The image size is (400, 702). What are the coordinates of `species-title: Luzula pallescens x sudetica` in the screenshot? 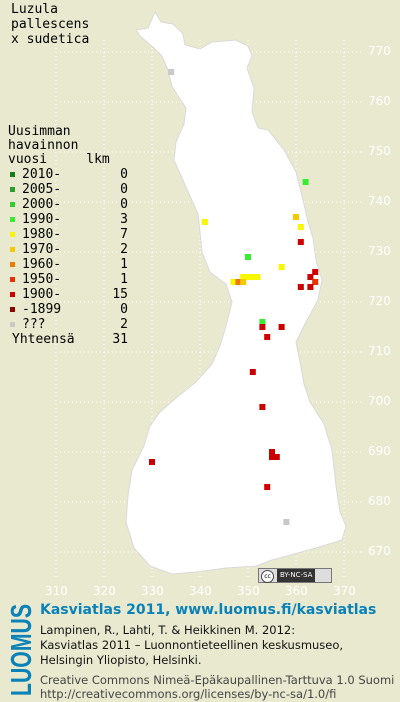 It's located at (50, 24).